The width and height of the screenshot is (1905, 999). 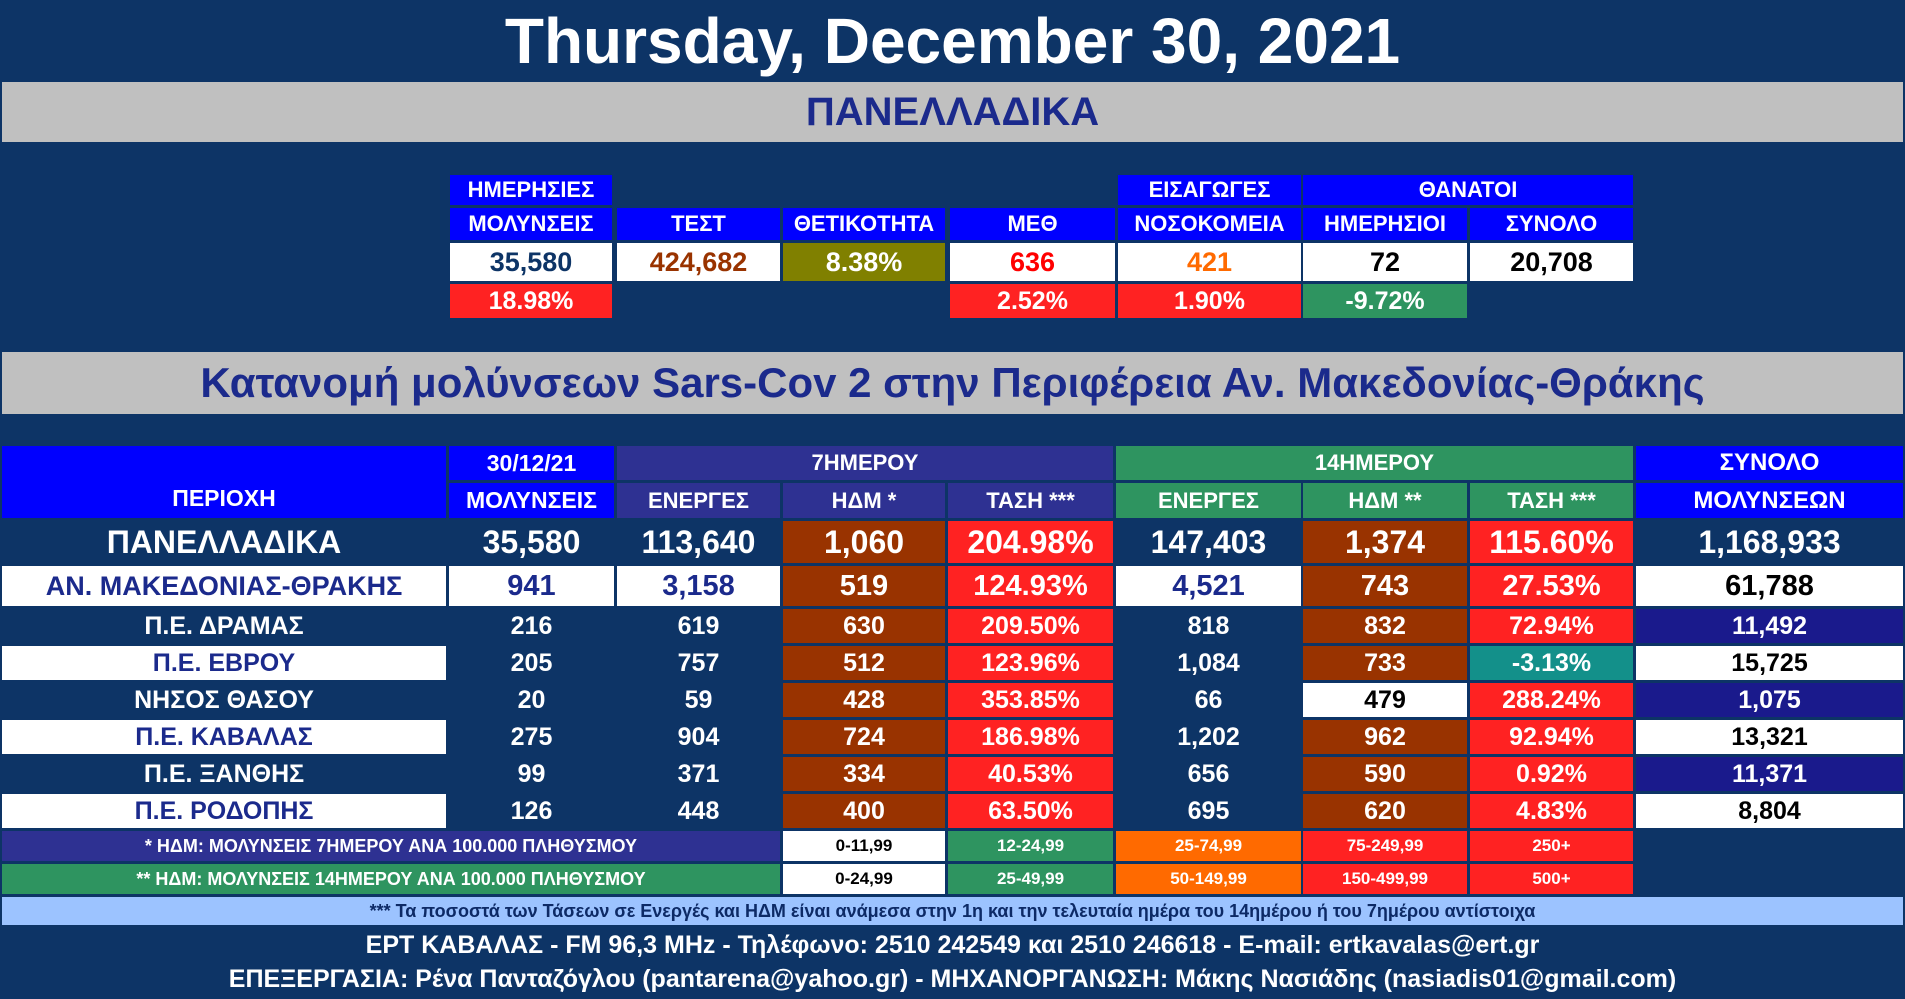 I want to click on table-cell-infections: 275, so click(x=531, y=737).